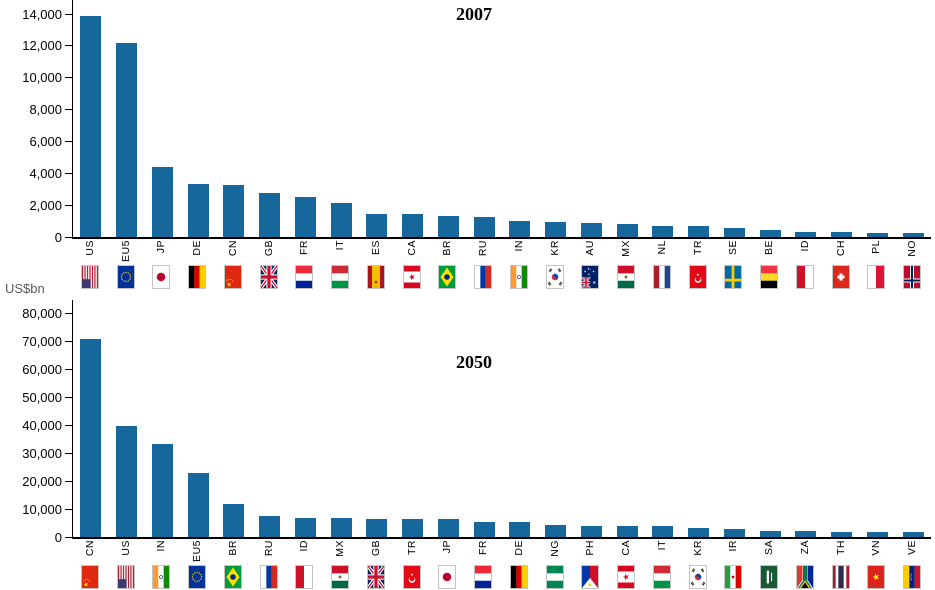 This screenshot has height=590, width=935. Describe the element at coordinates (341, 220) in the screenshot. I see `bar-IT` at that location.